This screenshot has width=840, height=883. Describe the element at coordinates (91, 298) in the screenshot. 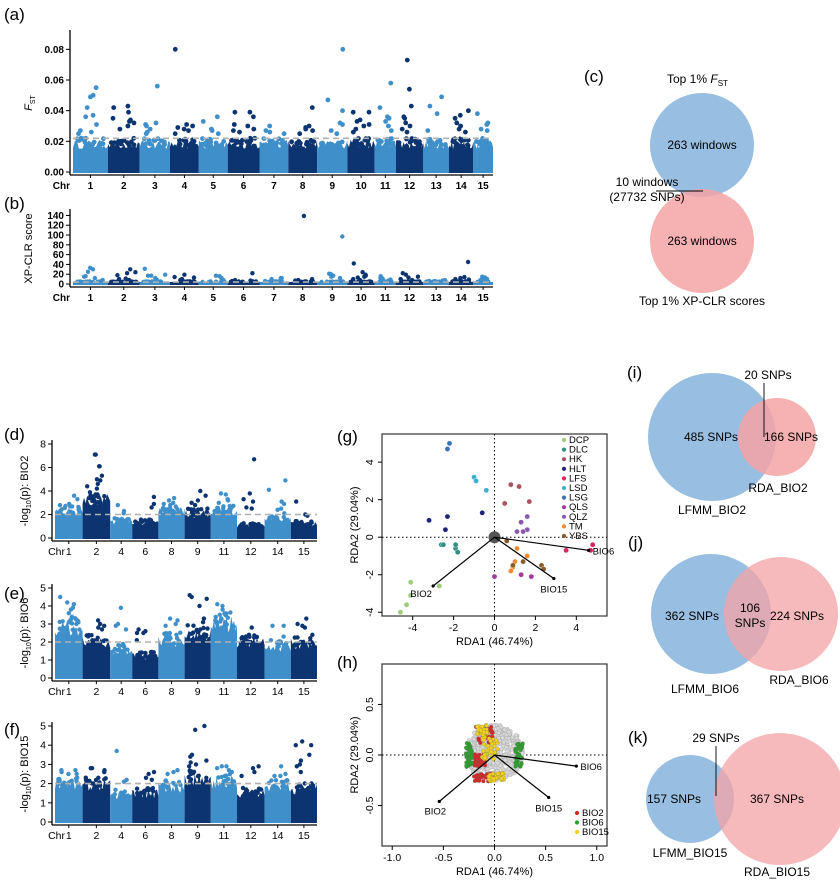

I see `x-tick-label-chr-1: 1` at that location.